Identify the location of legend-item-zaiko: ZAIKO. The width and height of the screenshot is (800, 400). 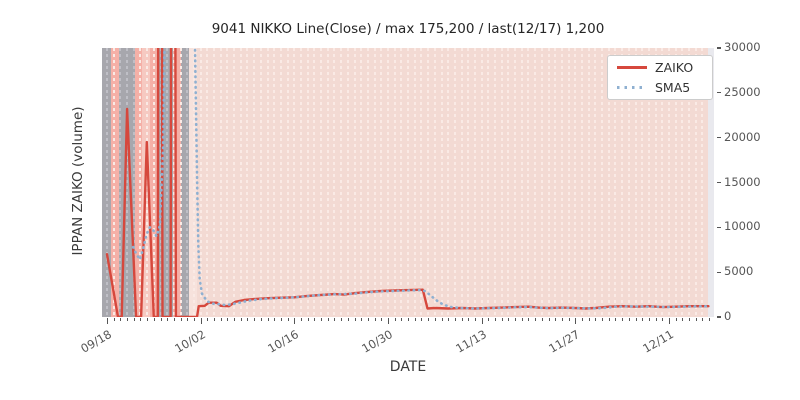
(660, 67).